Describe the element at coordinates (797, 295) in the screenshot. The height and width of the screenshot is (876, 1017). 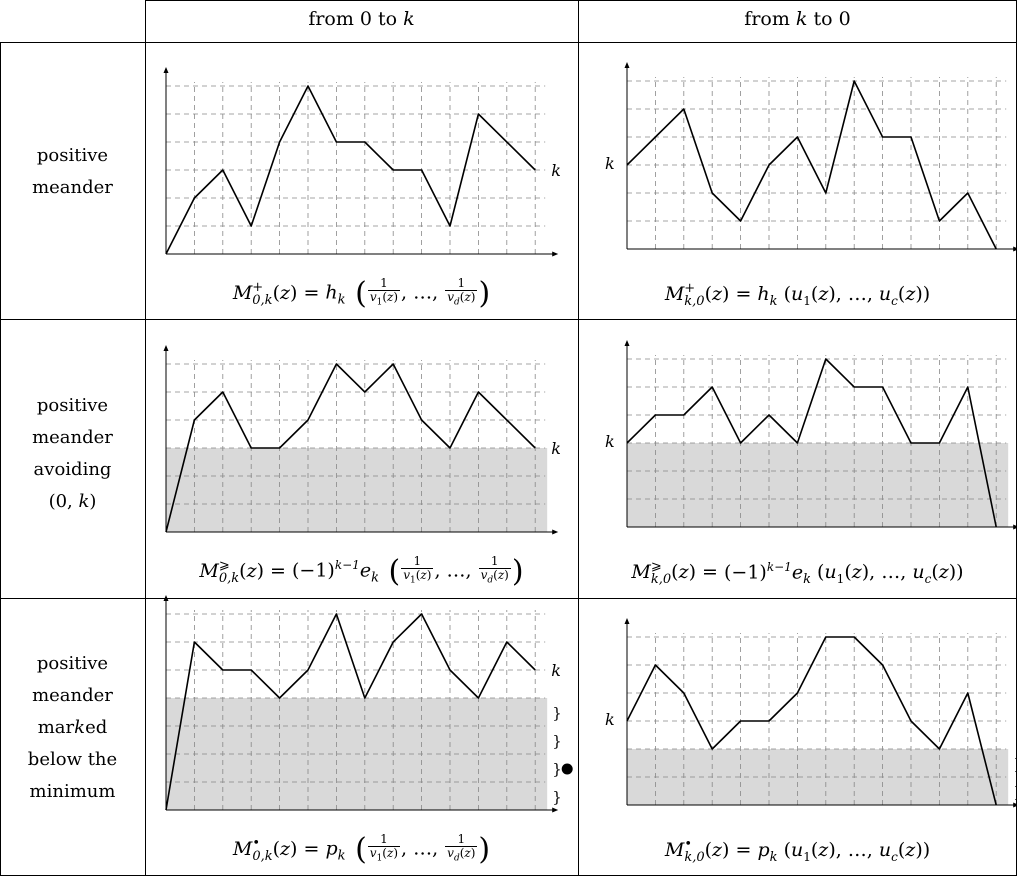
I see `formula-row1-right: M + k,0 (z) = hk (u1(z), …, uc(z))` at that location.